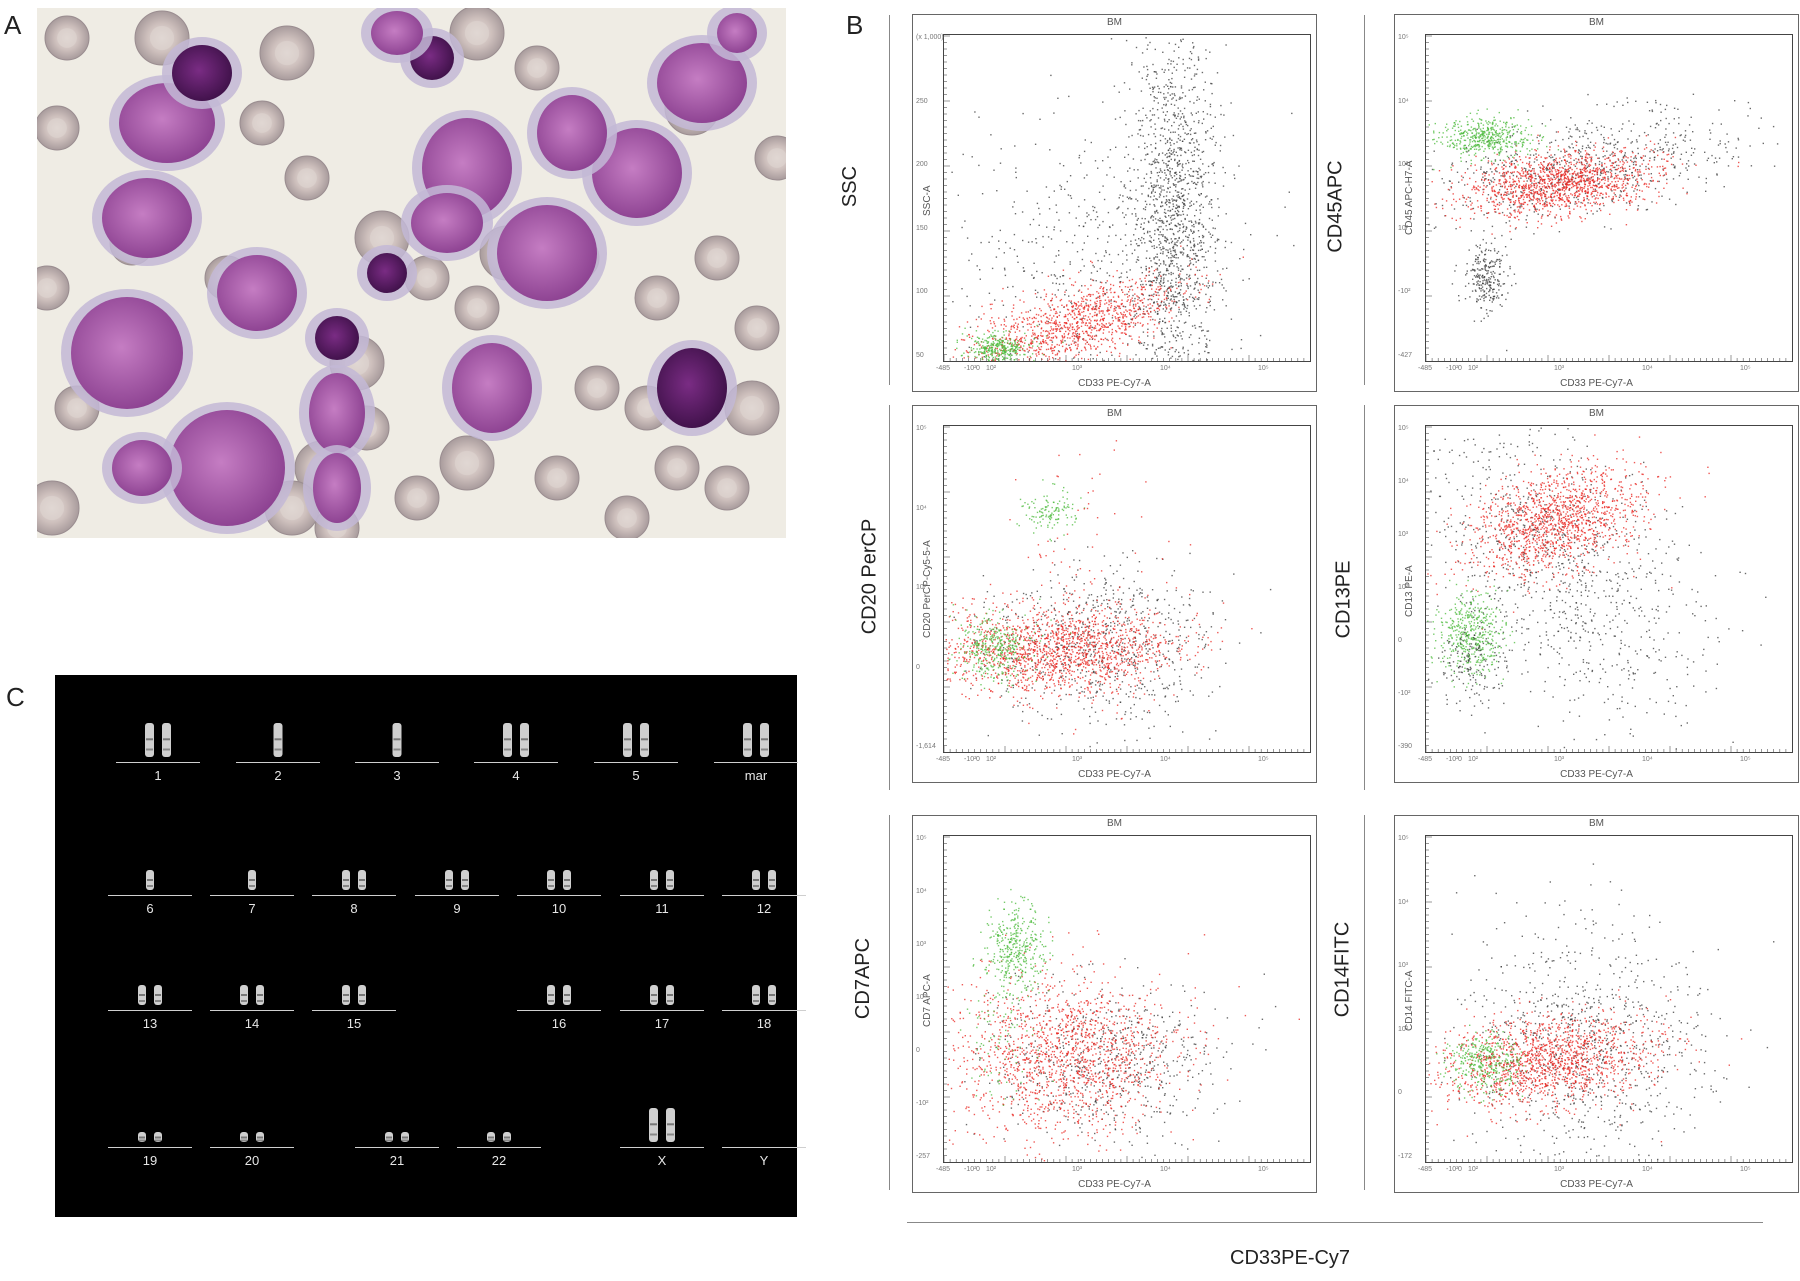 This screenshot has height=1281, width=1800. I want to click on chromosome-label: Y, so click(764, 1160).